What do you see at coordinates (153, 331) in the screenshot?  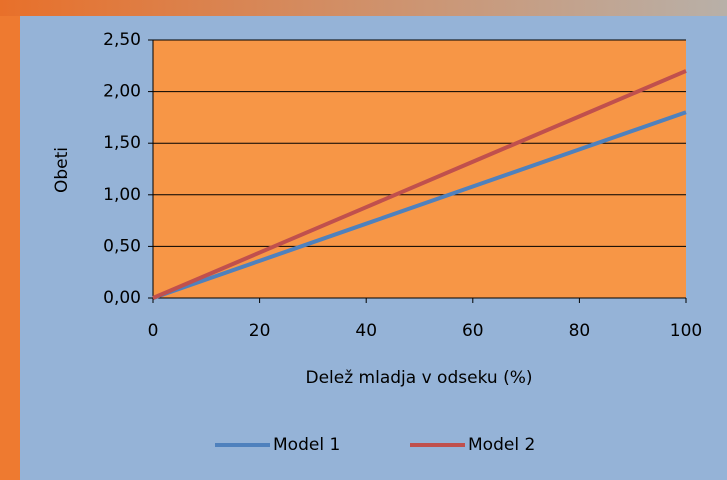 I see `x-tick-label: 0` at bounding box center [153, 331].